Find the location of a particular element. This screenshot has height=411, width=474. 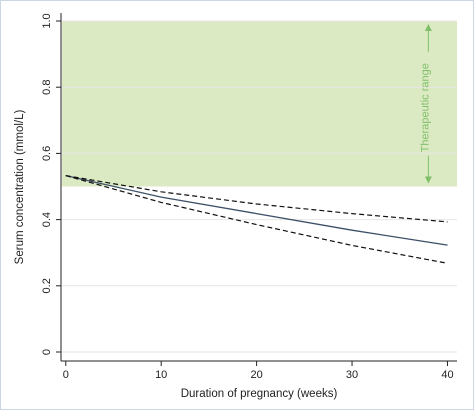

therapeutic-range-annotation: Therapeutic range is located at coordinates (425, 104).